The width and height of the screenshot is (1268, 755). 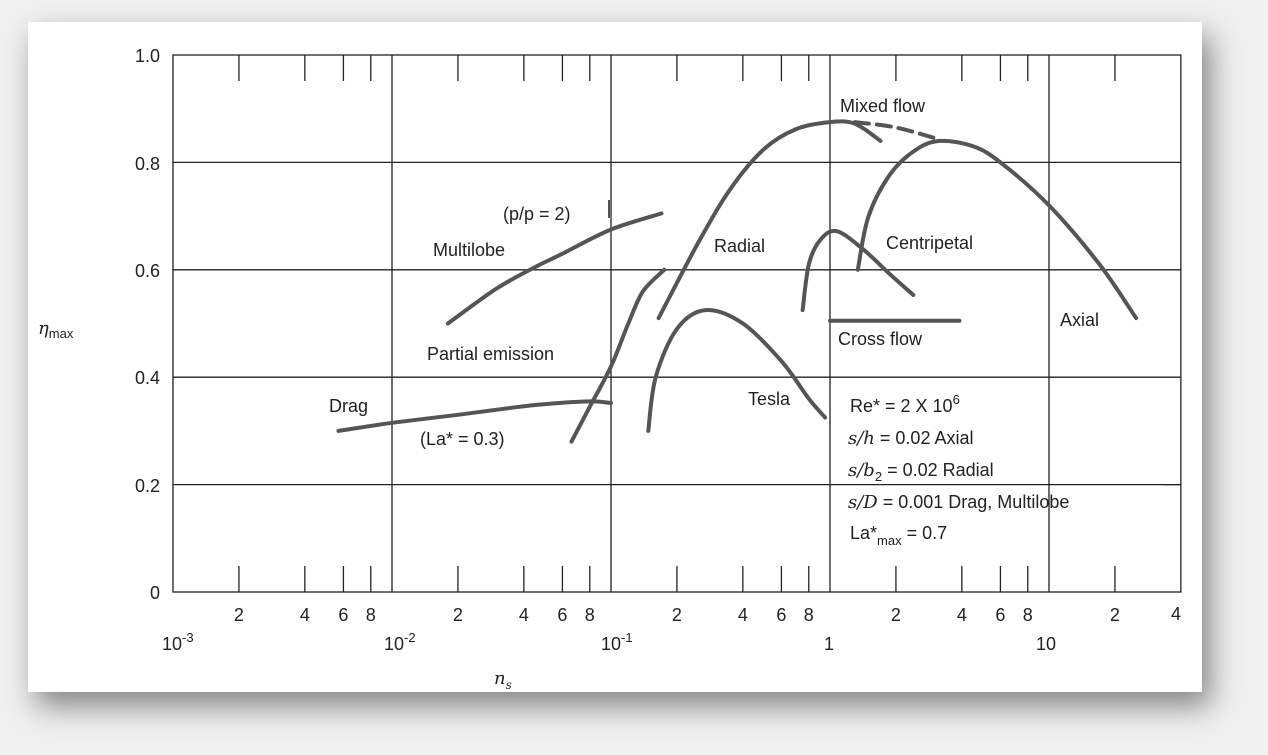 I want to click on x-tick-label: 1, so click(x=829, y=644).